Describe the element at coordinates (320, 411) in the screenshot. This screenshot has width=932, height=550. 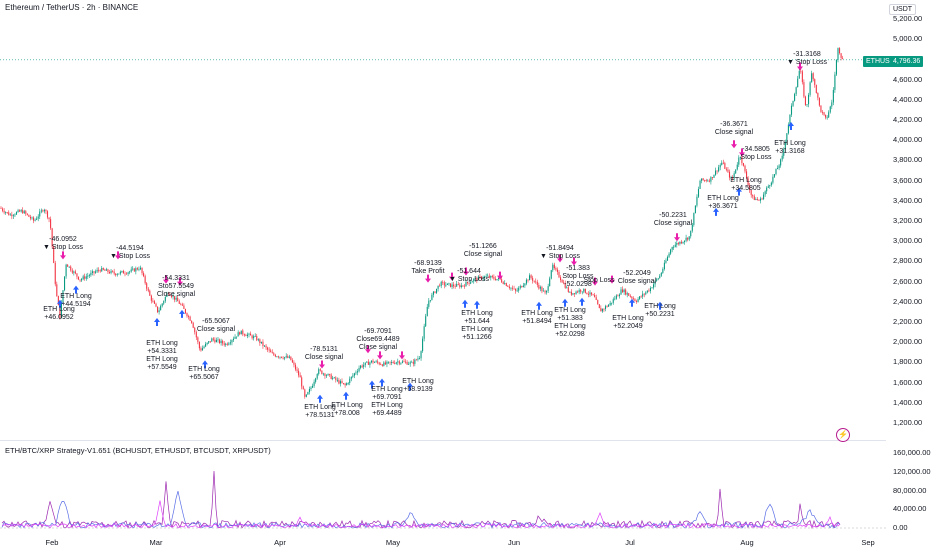
I see `trade-annotation: ETH Long +78.5131` at that location.